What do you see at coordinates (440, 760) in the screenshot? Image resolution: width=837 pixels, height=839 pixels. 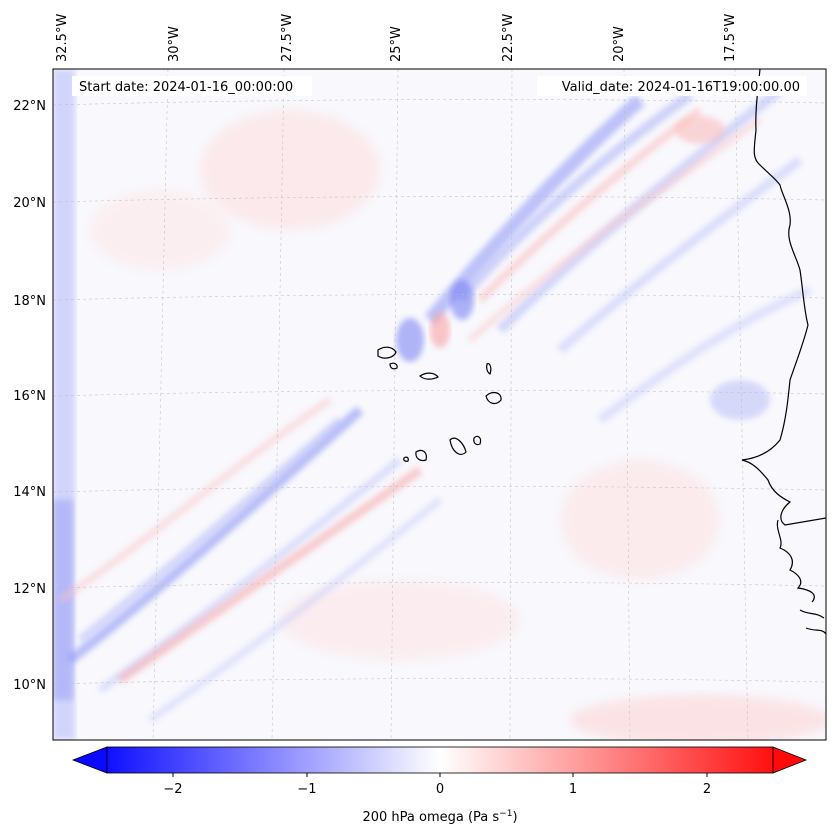 I see `colorbar-ramp` at bounding box center [440, 760].